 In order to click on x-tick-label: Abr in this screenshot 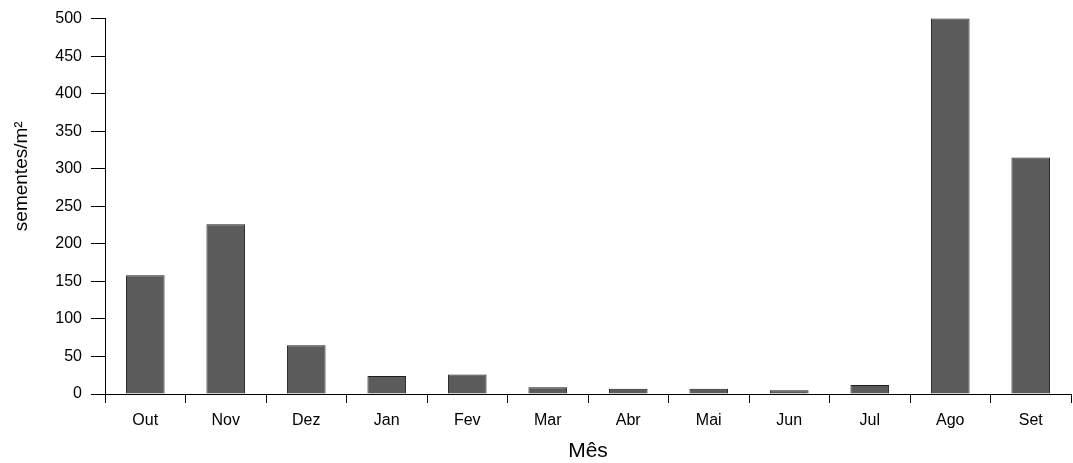, I will do `click(628, 420)`.